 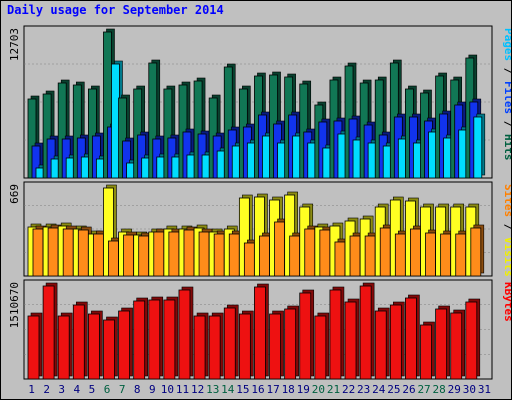 I want to click on top-legend-item-3: /, so click(x=506, y=124).